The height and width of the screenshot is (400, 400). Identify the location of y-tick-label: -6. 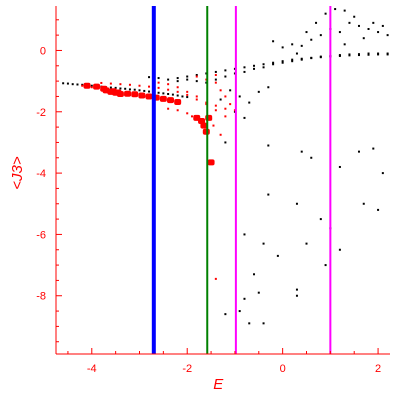
(41, 235).